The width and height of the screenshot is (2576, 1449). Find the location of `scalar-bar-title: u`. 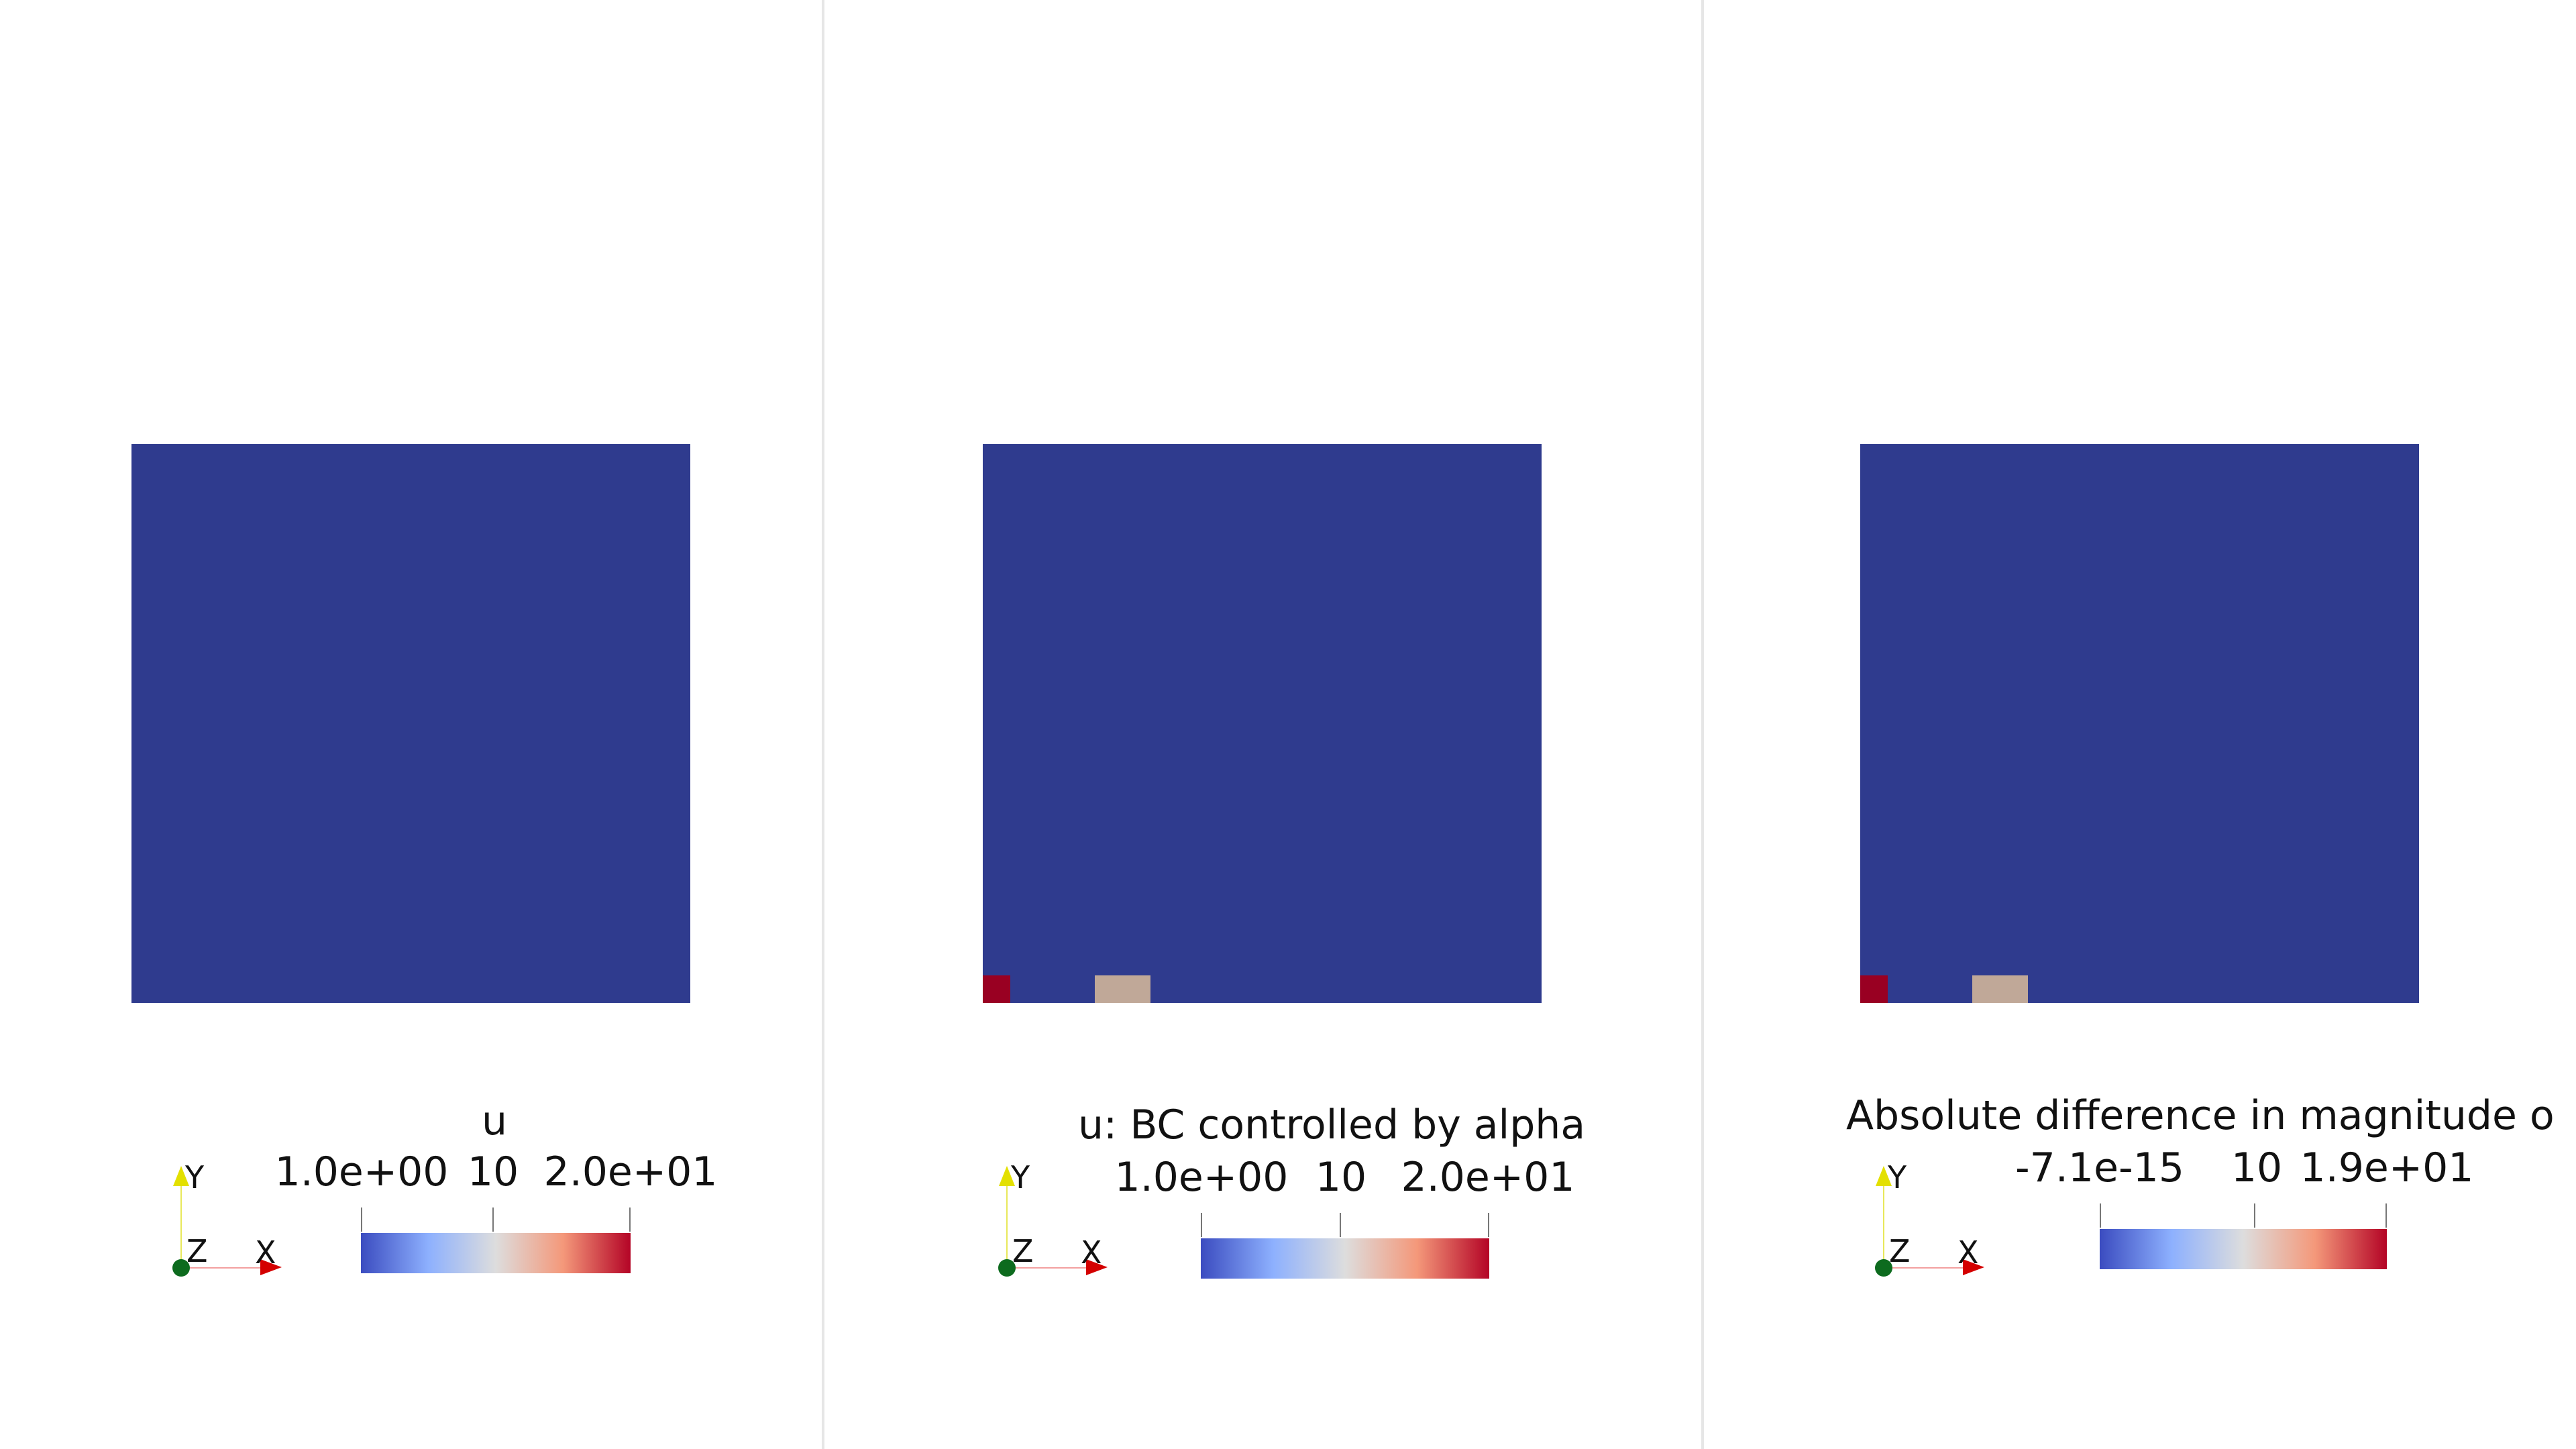

scalar-bar-title: u is located at coordinates (495, 1120).